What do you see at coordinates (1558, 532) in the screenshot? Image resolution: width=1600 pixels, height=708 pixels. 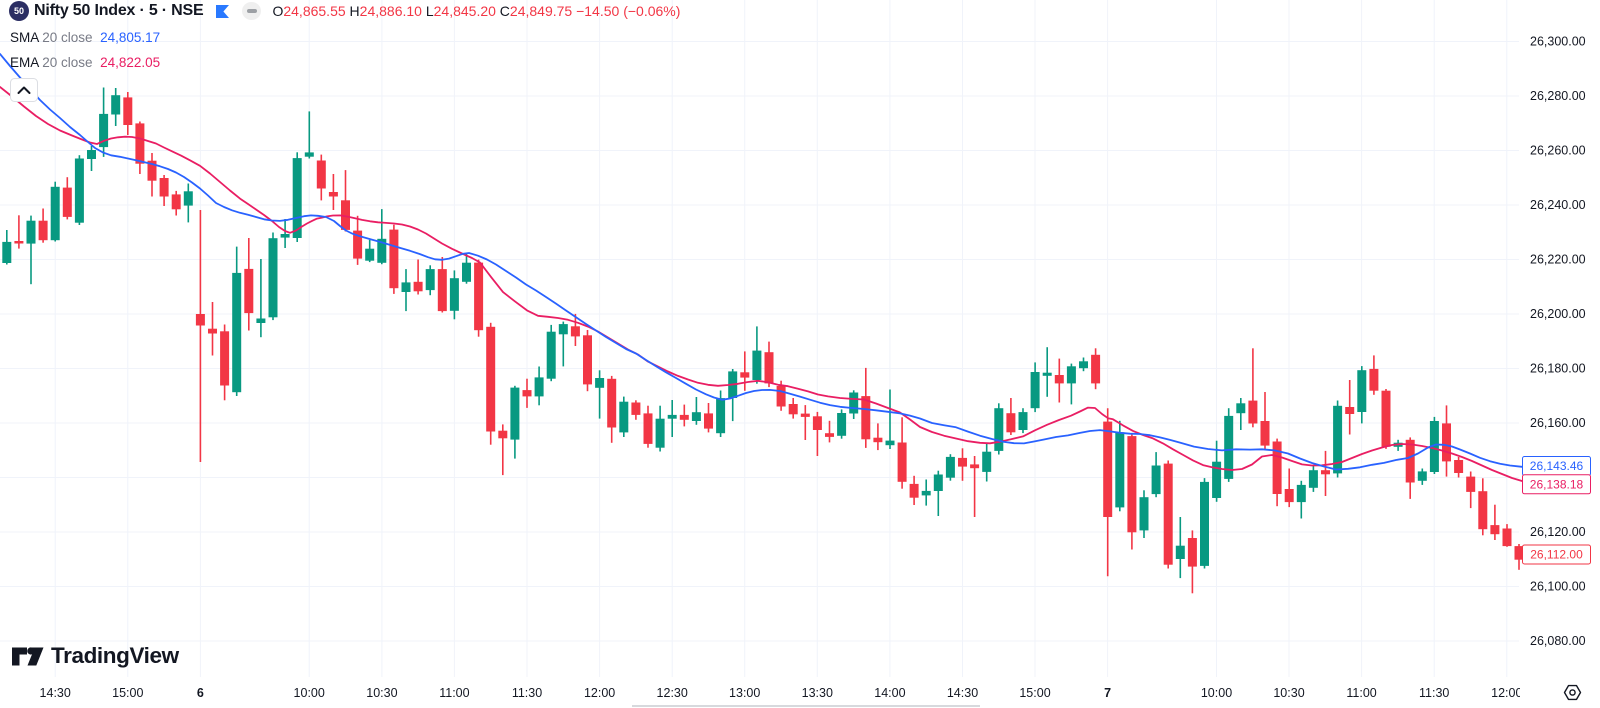 I see `svg-text: 26,120.00` at bounding box center [1558, 532].